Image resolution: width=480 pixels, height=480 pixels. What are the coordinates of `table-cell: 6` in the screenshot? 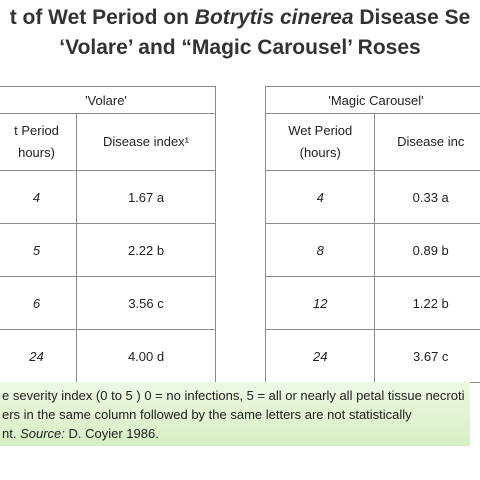 It's located at (39, 303).